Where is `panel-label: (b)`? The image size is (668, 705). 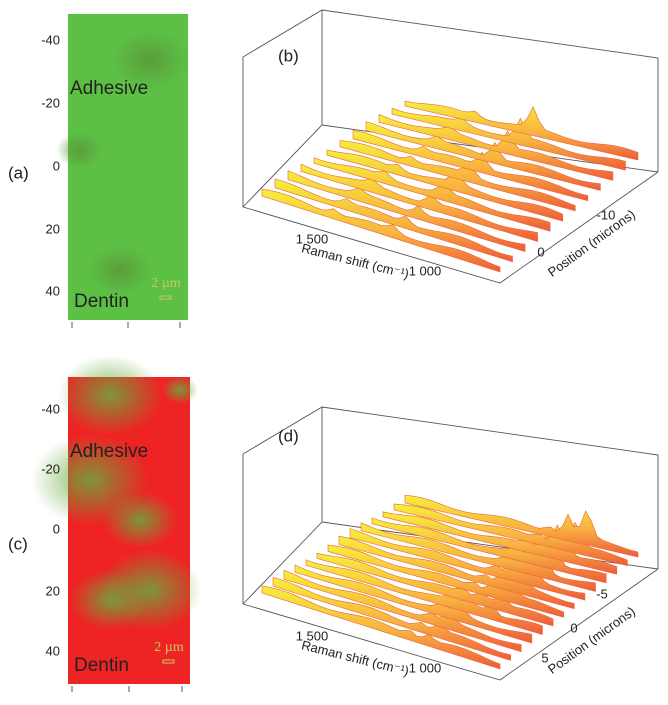
panel-label: (b) is located at coordinates (288, 55).